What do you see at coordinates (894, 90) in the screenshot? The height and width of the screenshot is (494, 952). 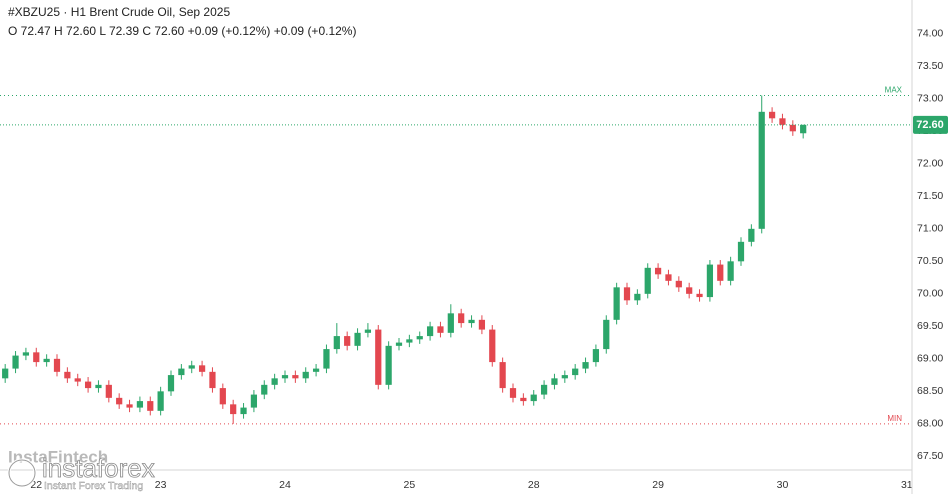 I see `max-line-label: MAX` at bounding box center [894, 90].